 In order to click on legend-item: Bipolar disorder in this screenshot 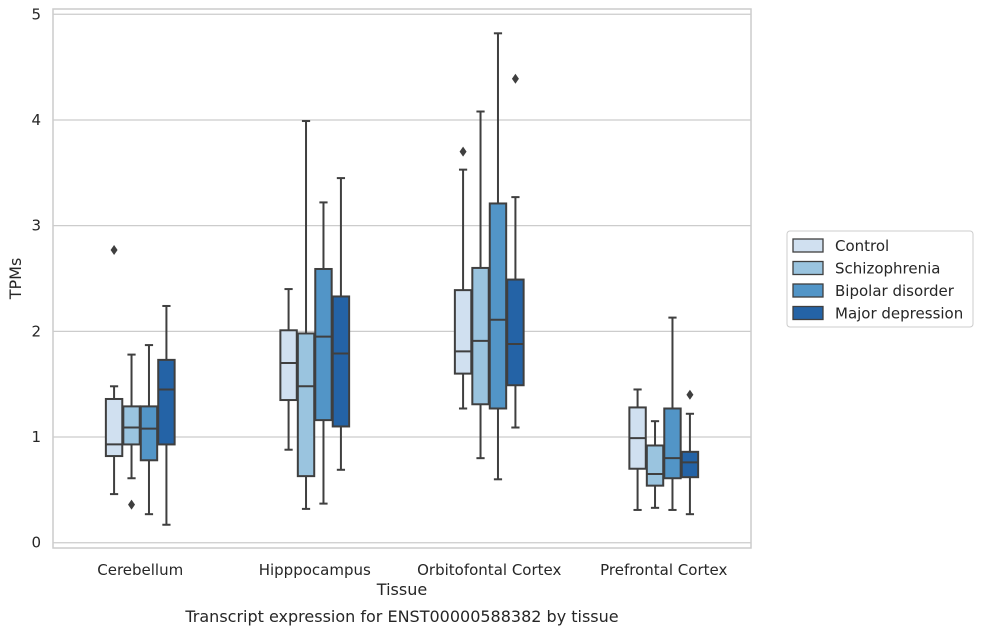, I will do `click(873, 291)`.